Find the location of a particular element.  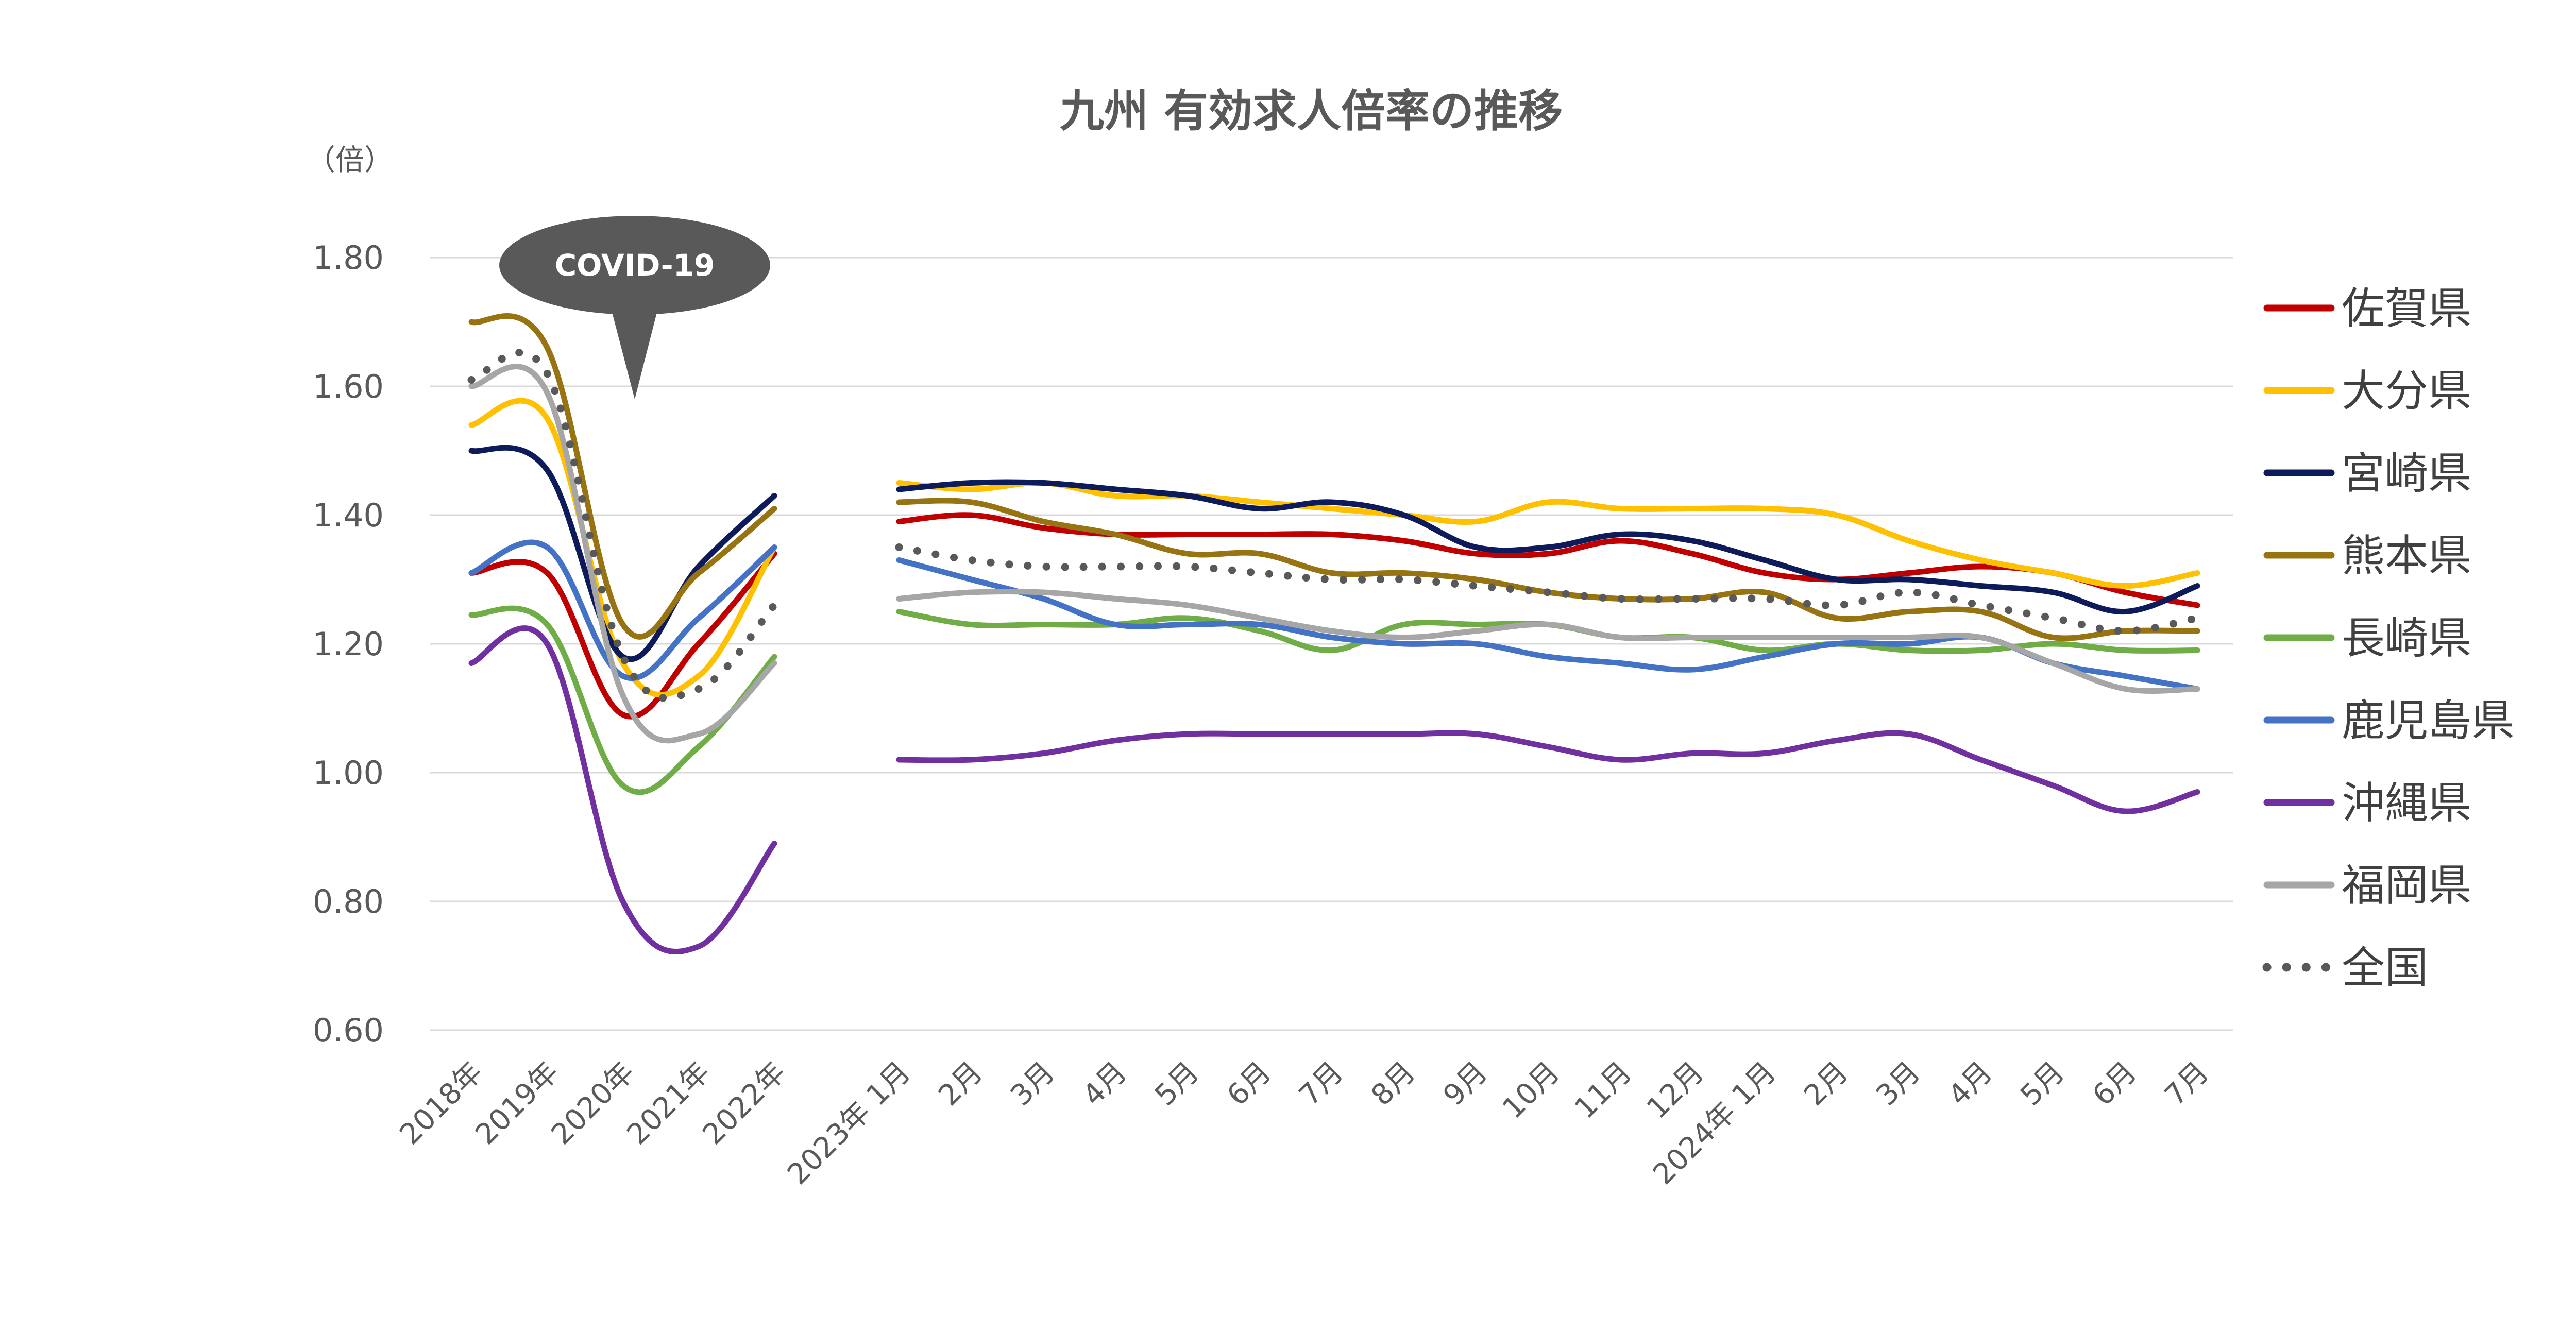

series-line-全国-monthly is located at coordinates (1548, 589).